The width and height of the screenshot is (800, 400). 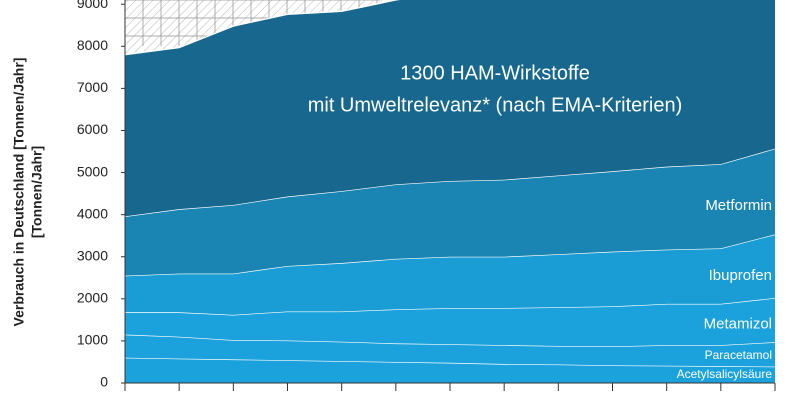 What do you see at coordinates (92, 129) in the screenshot?
I see `y-tick-label: 6000` at bounding box center [92, 129].